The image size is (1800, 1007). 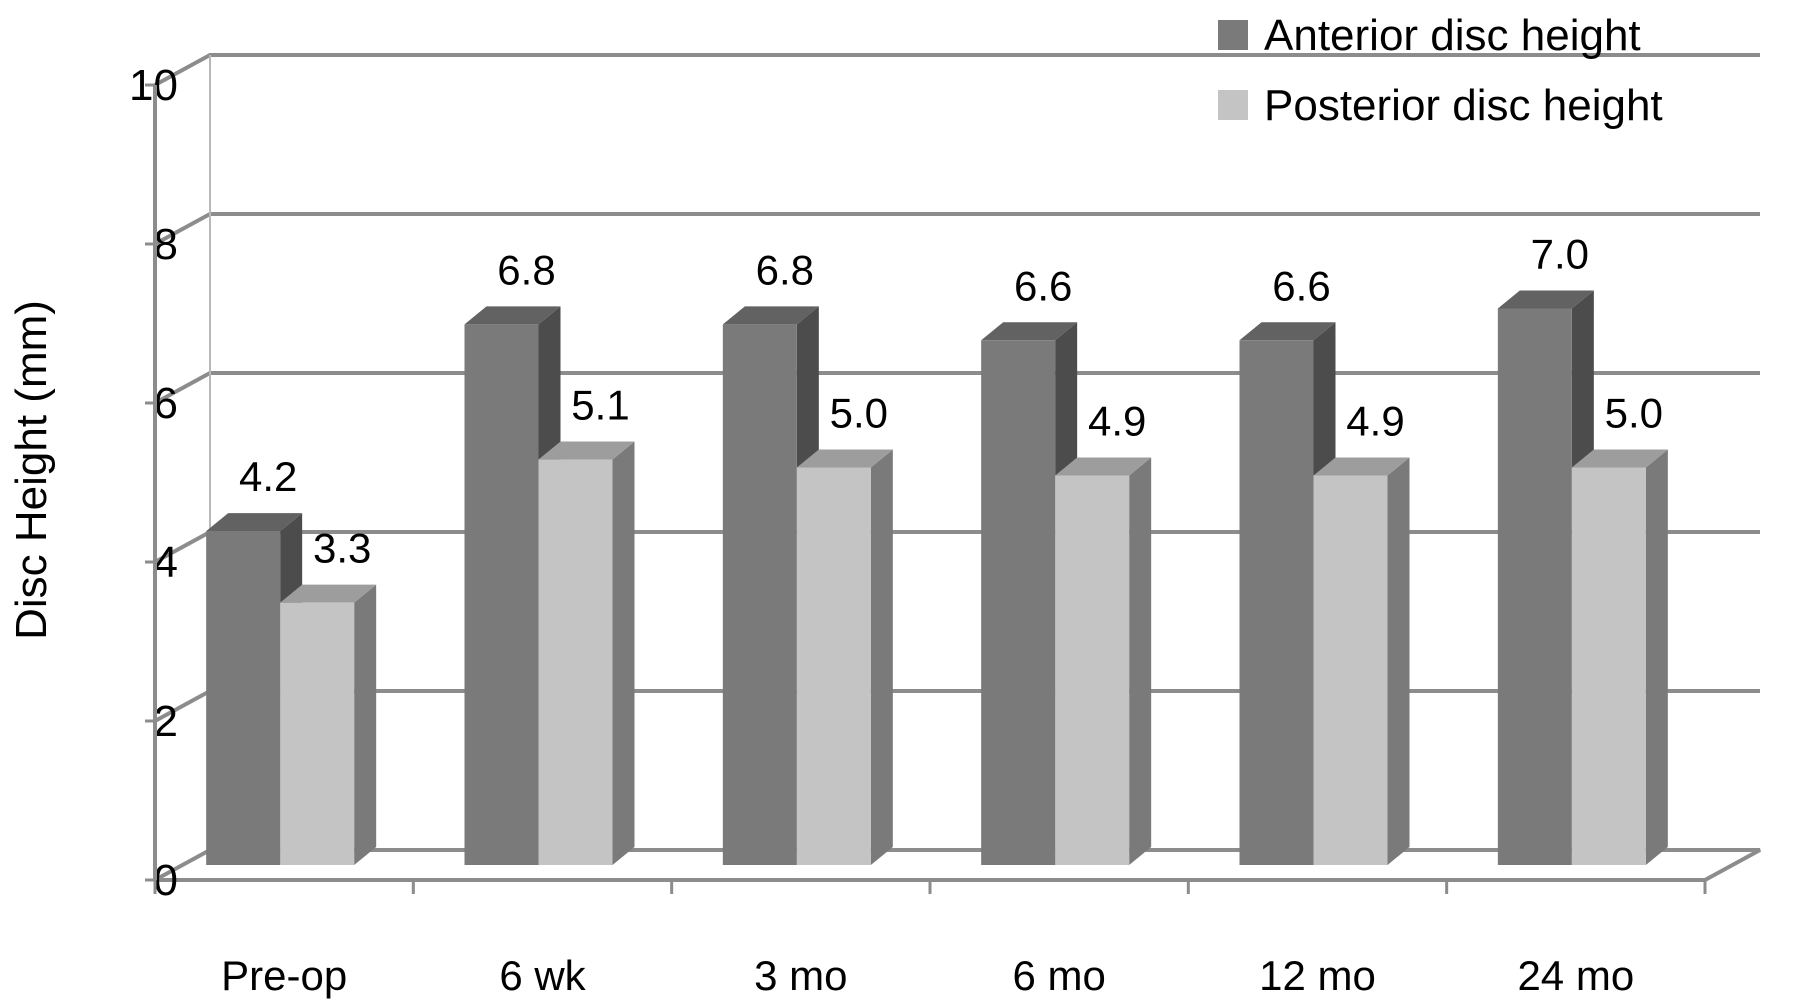 I want to click on legend-label: Anterior disc height, so click(x=1452, y=35).